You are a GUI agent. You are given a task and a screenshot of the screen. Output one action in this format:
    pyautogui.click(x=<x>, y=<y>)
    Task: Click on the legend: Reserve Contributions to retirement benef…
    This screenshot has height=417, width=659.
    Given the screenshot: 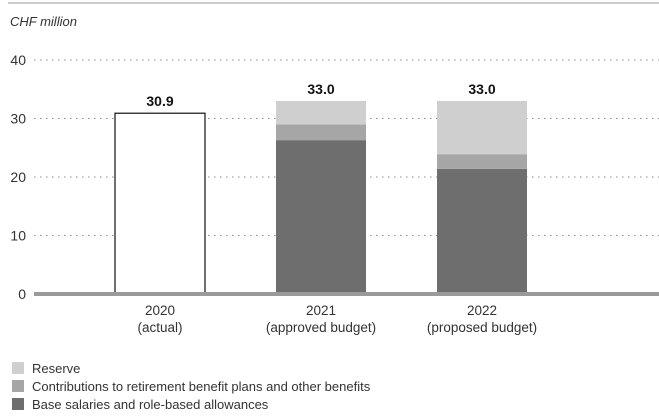 What is the action you would take?
    pyautogui.click(x=191, y=386)
    